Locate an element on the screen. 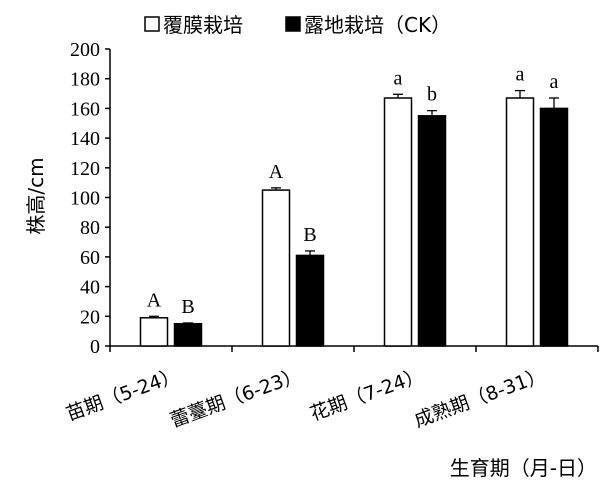 The image size is (612, 501). category-label: 成熟期（8-31） is located at coordinates (479, 398).